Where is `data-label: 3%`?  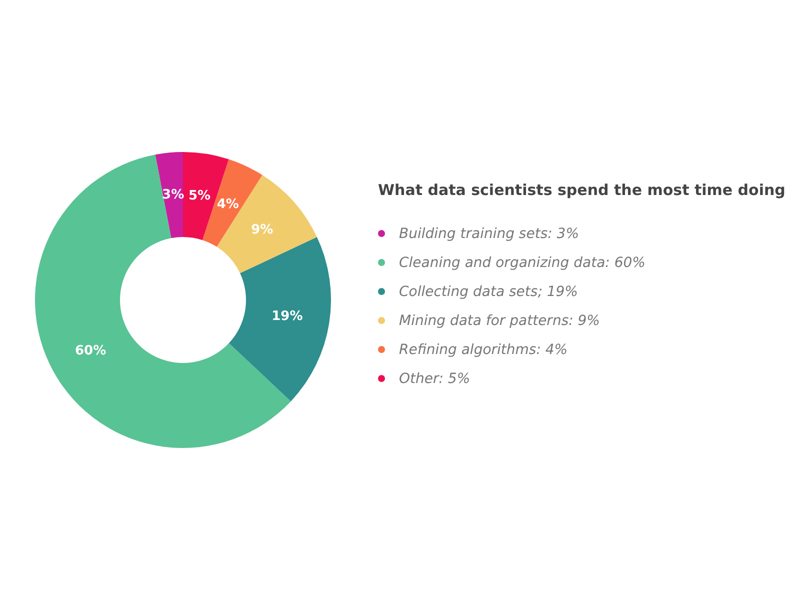
data-label: 3% is located at coordinates (173, 194).